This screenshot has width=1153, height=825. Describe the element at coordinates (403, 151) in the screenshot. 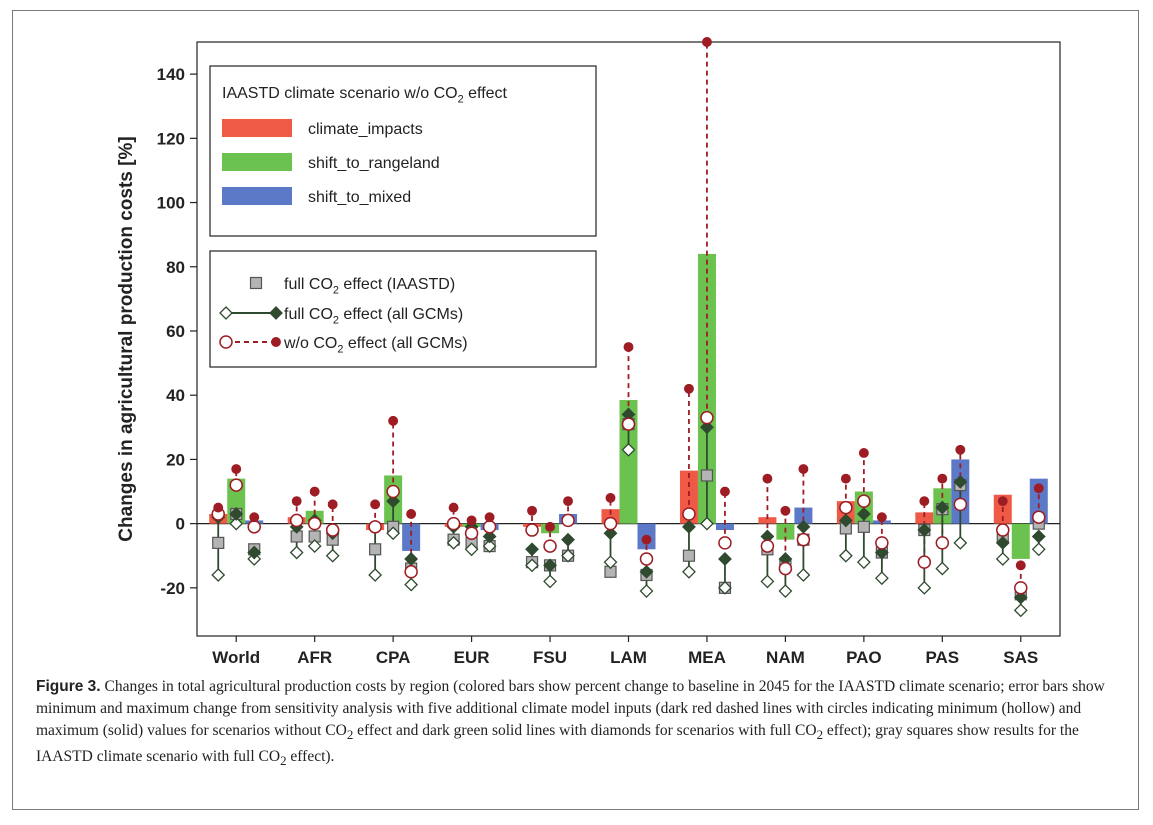

I see `legend-bars-box` at that location.